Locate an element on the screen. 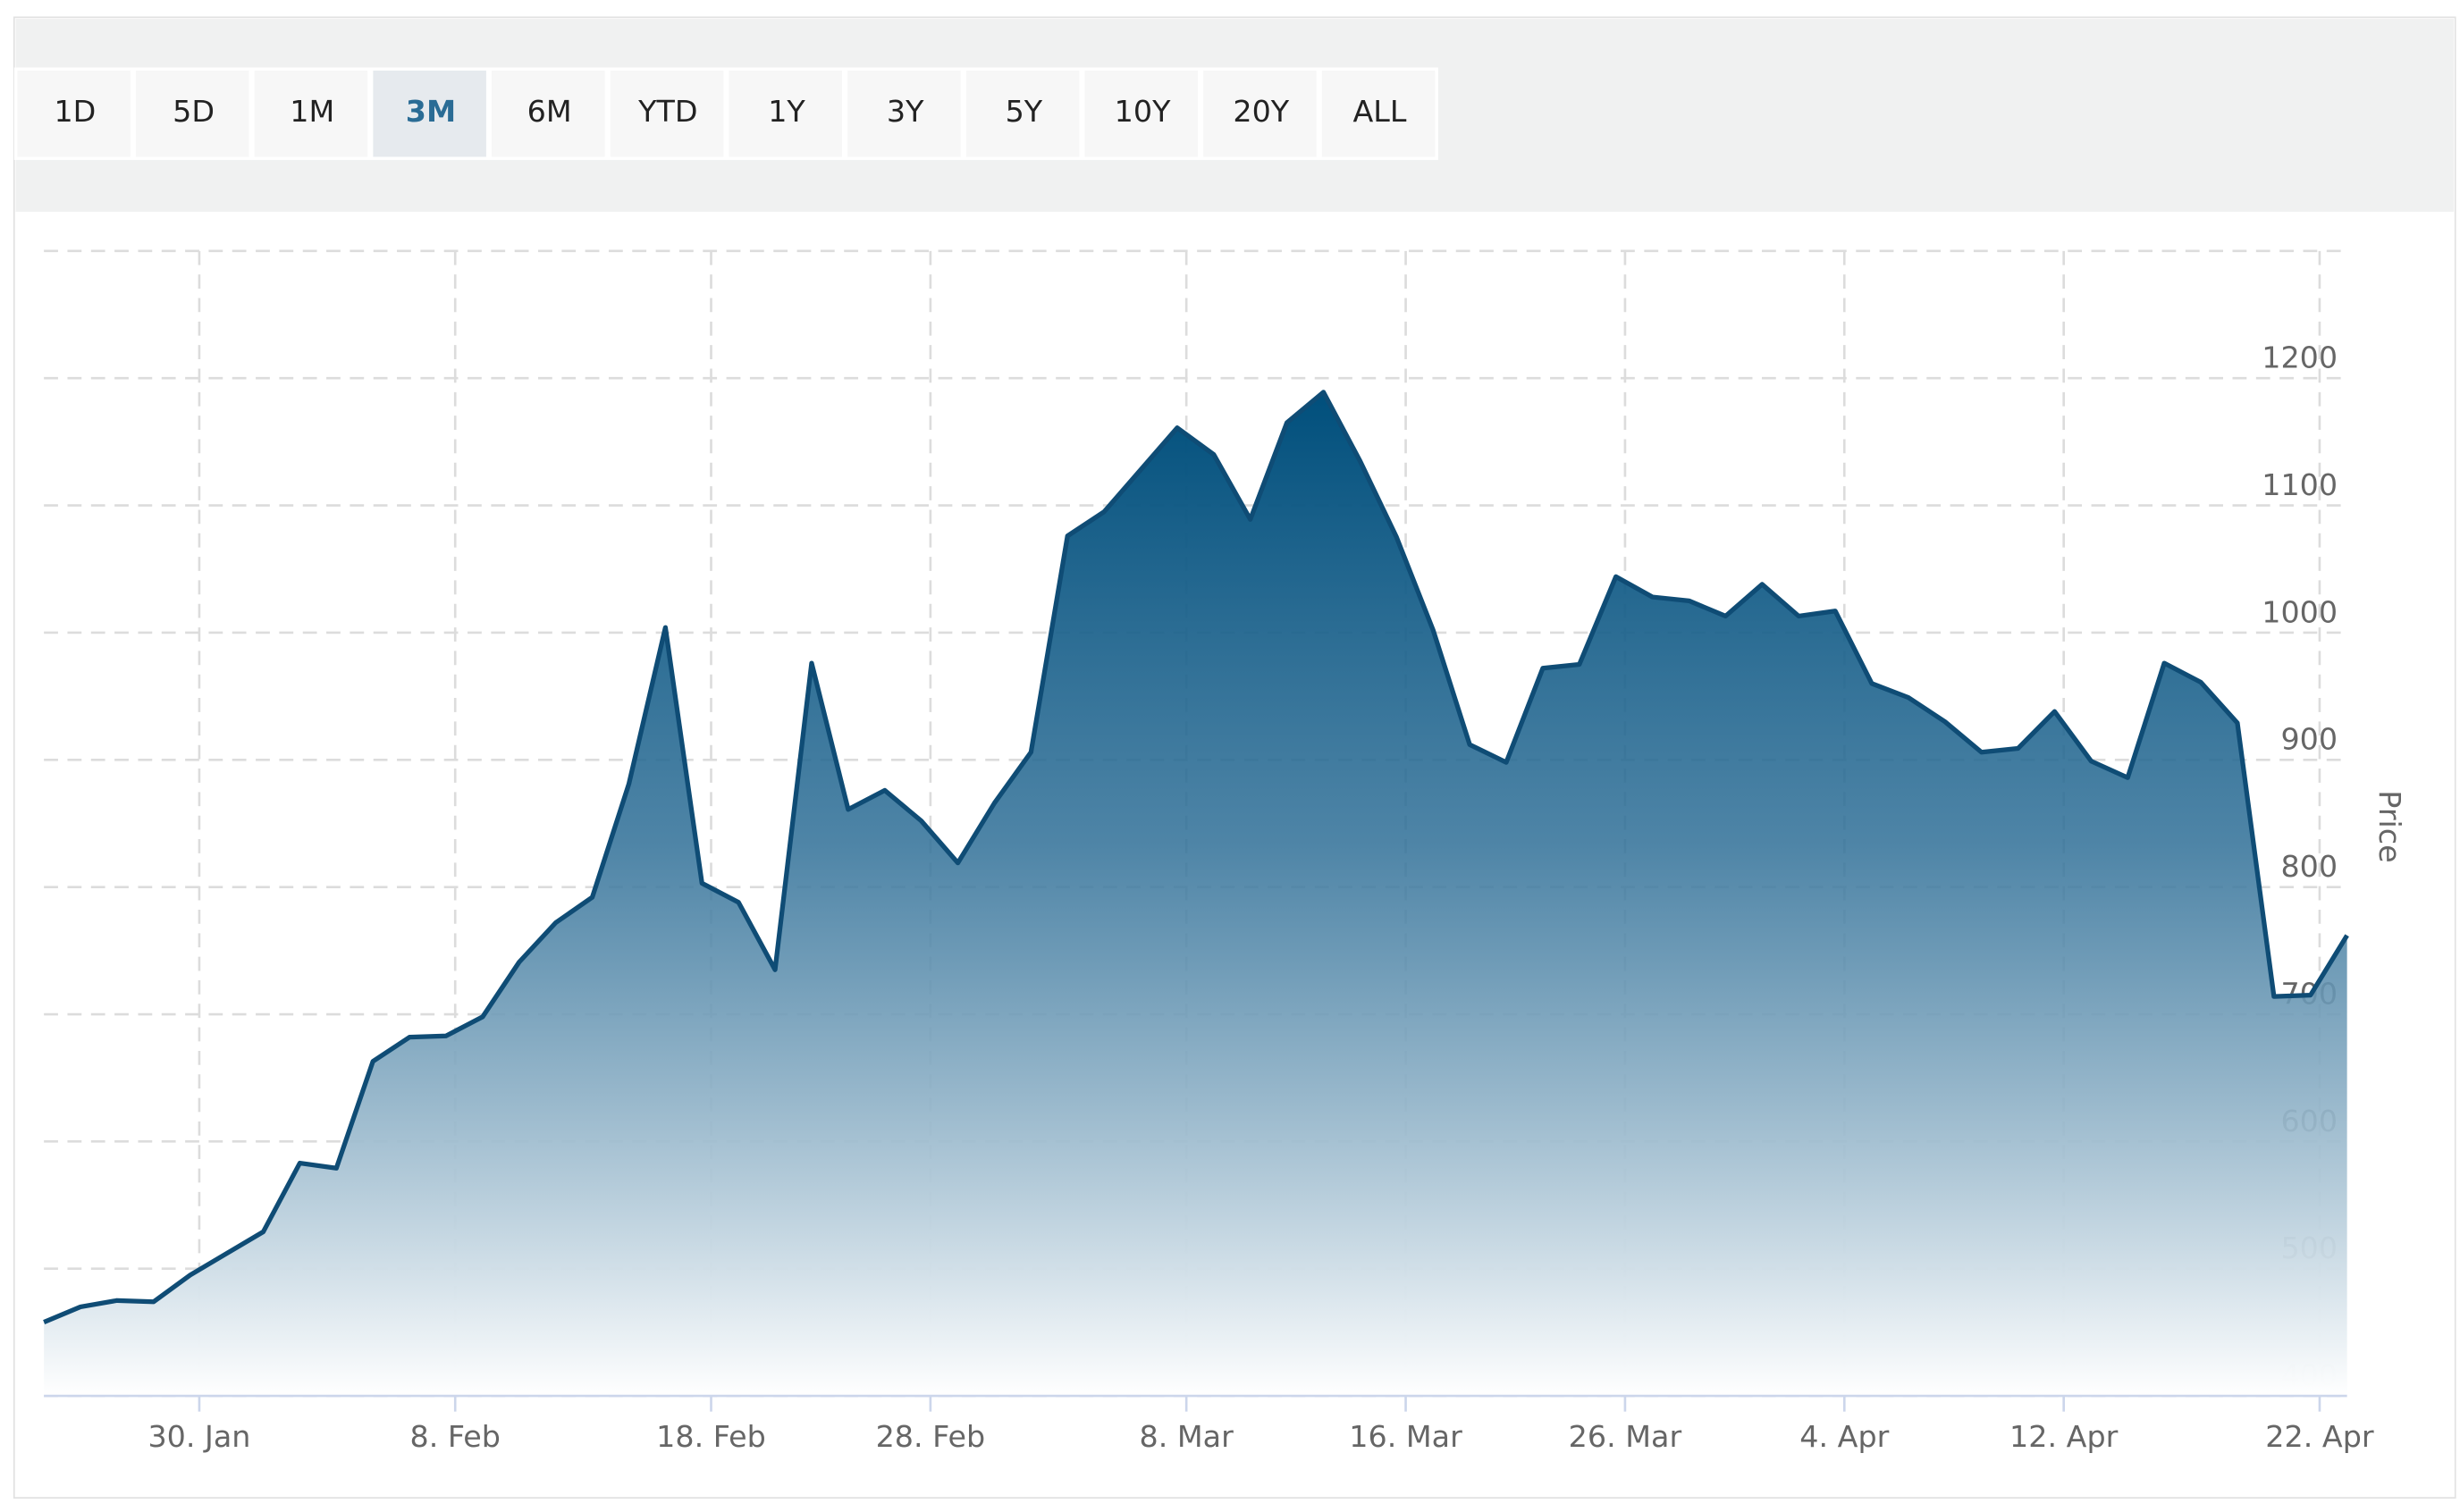 The width and height of the screenshot is (2460, 1512). range-button: YTD is located at coordinates (667, 114).